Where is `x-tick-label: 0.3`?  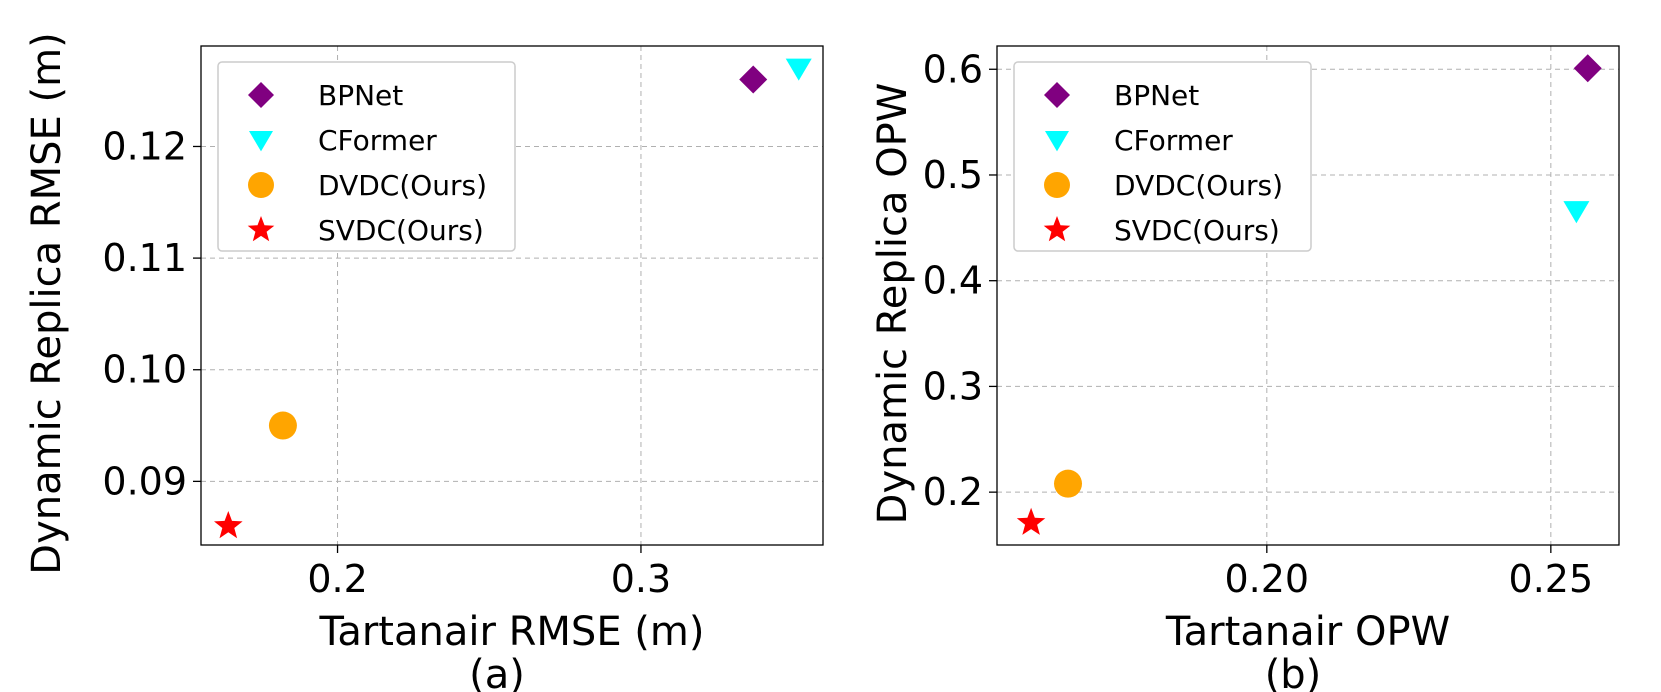 x-tick-label: 0.3 is located at coordinates (641, 579).